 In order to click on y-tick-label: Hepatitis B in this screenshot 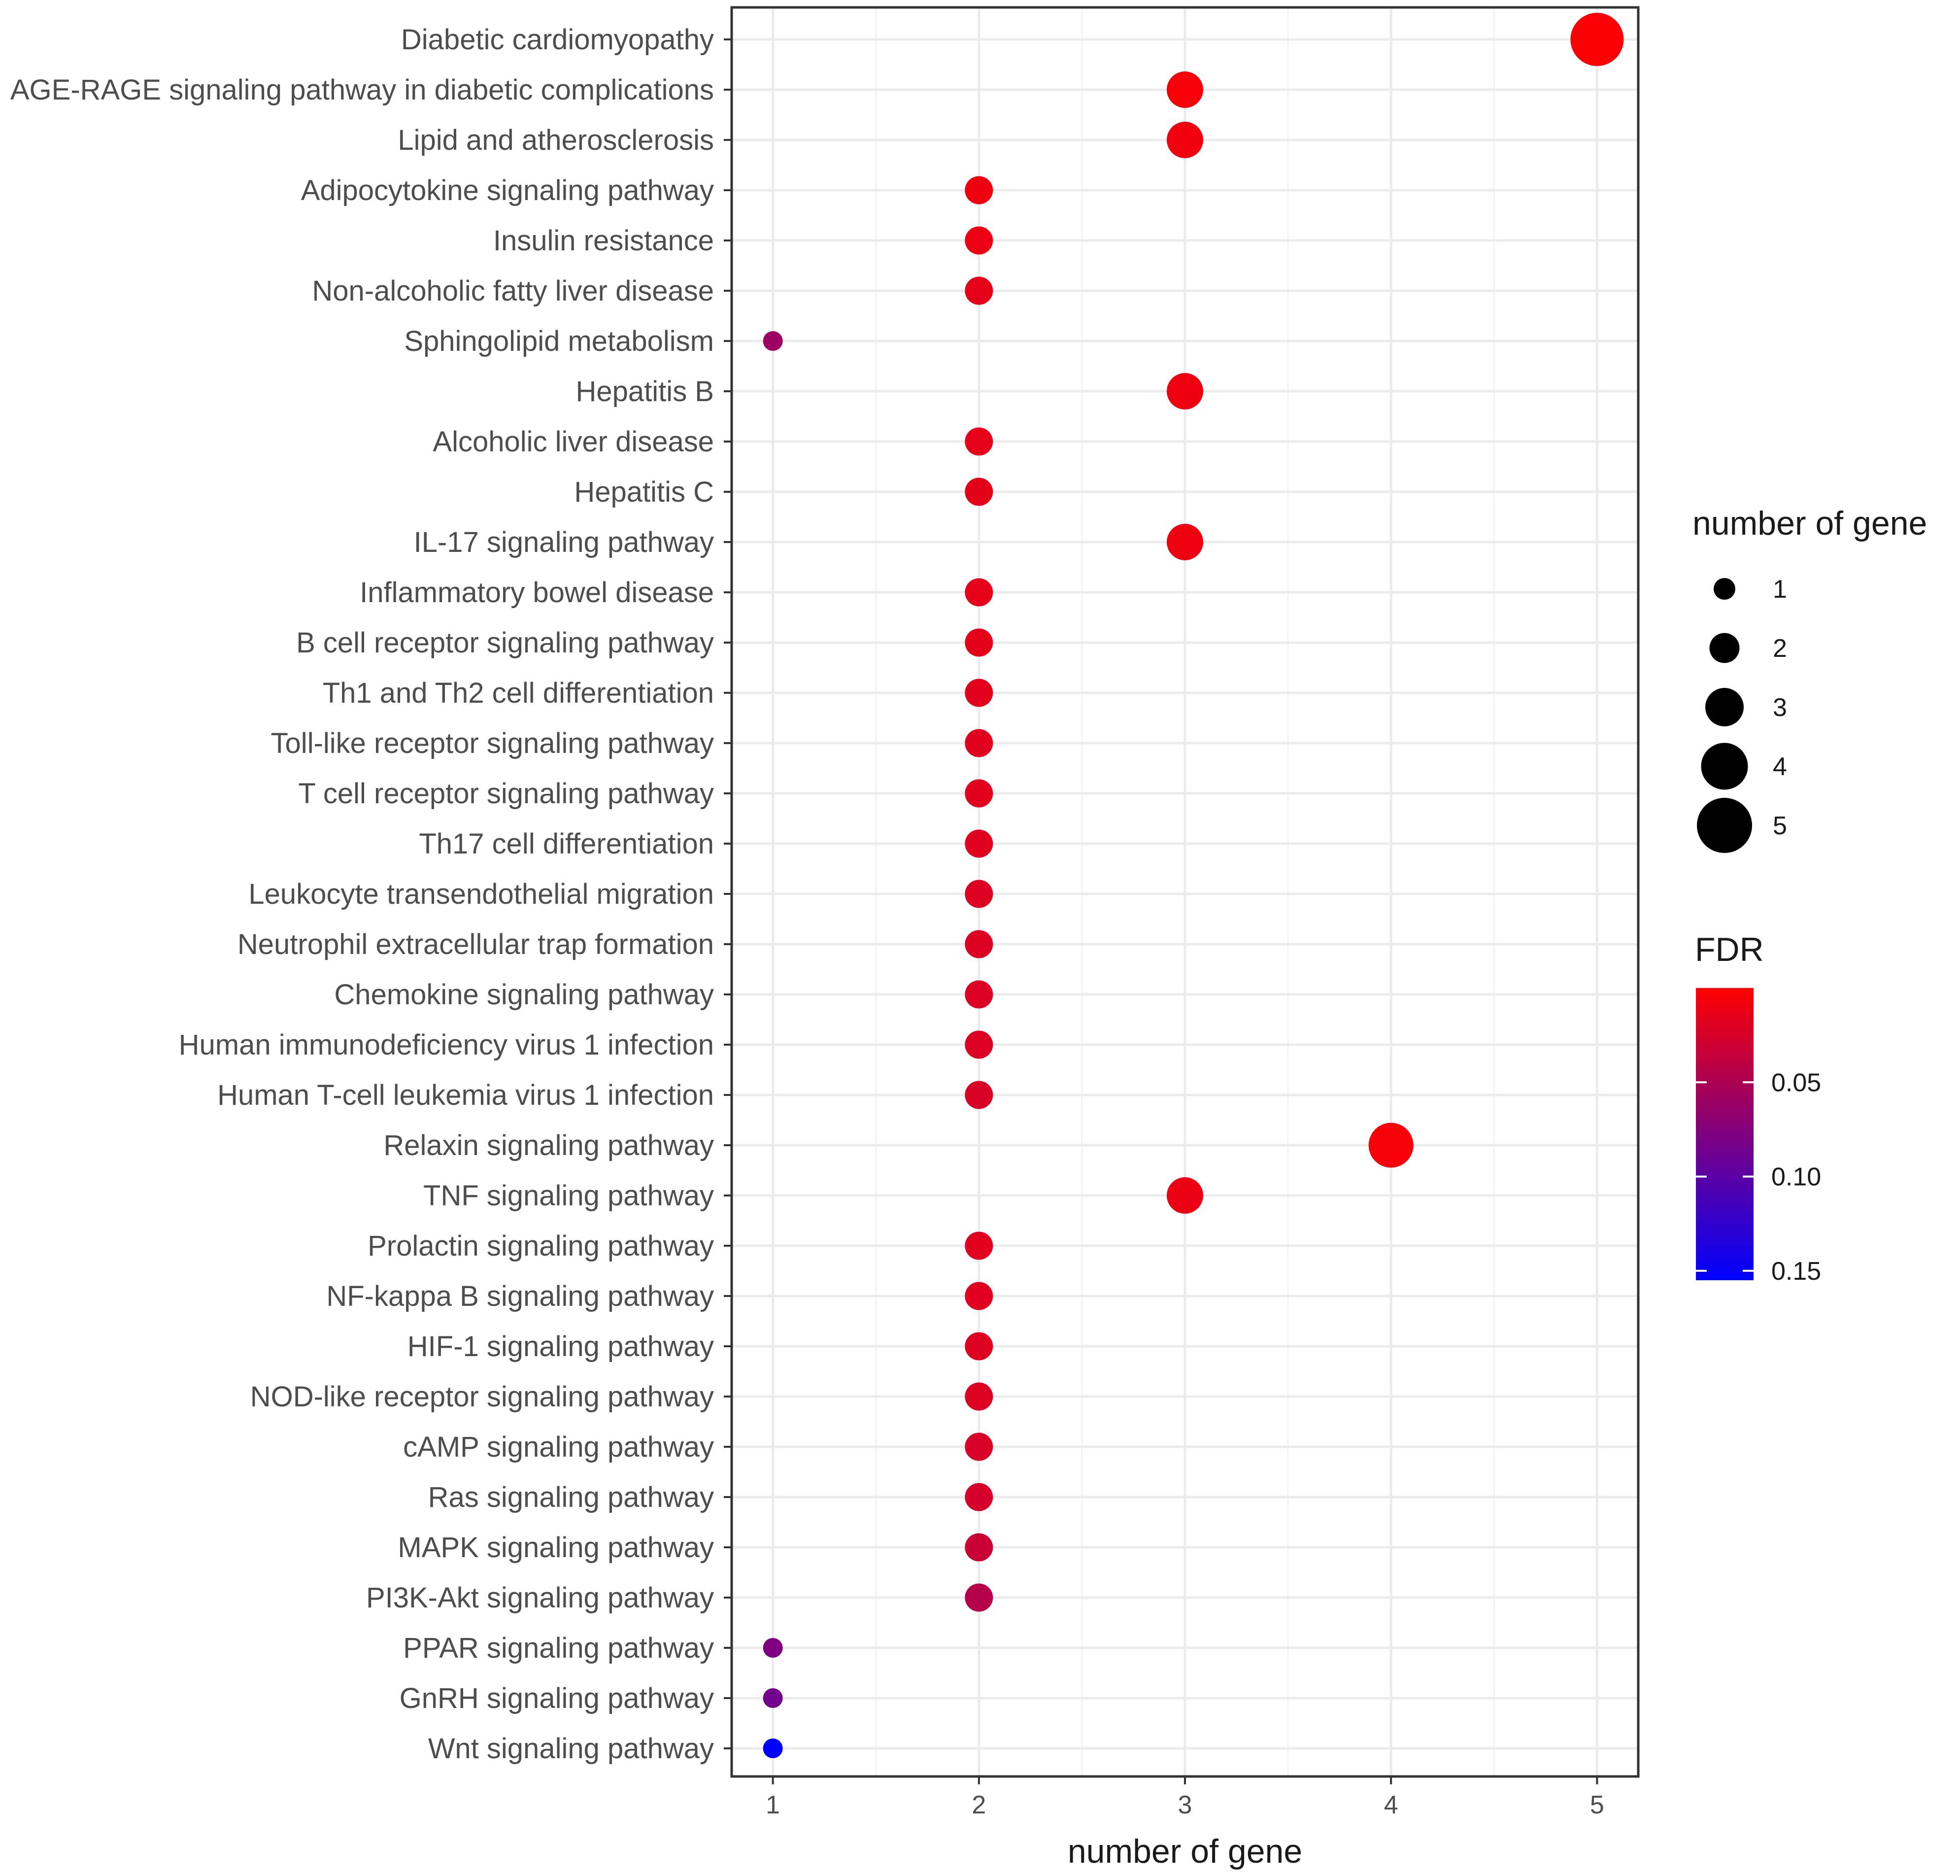, I will do `click(645, 391)`.